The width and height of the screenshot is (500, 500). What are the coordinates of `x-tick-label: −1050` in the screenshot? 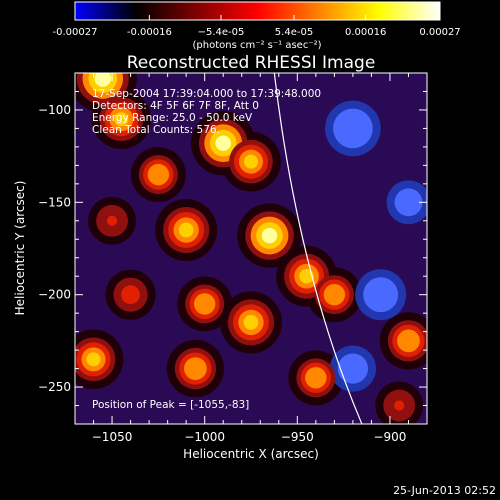 It's located at (112, 437).